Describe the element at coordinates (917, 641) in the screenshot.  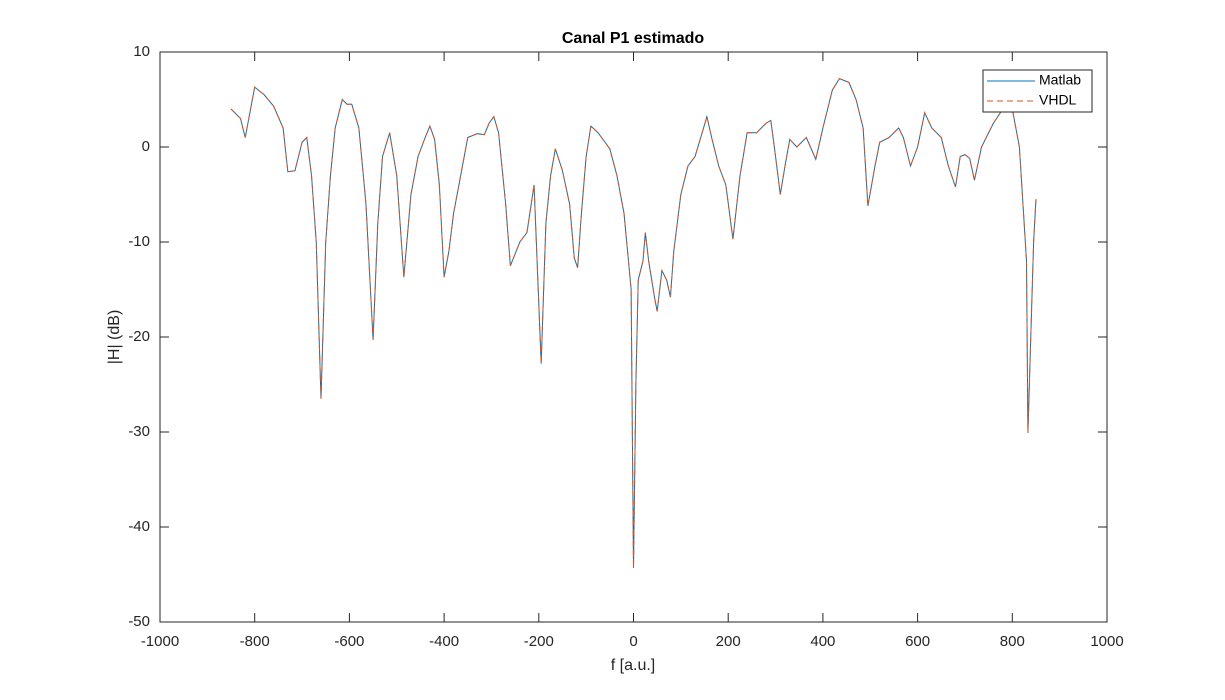
I see `x-tick-label: 600` at that location.